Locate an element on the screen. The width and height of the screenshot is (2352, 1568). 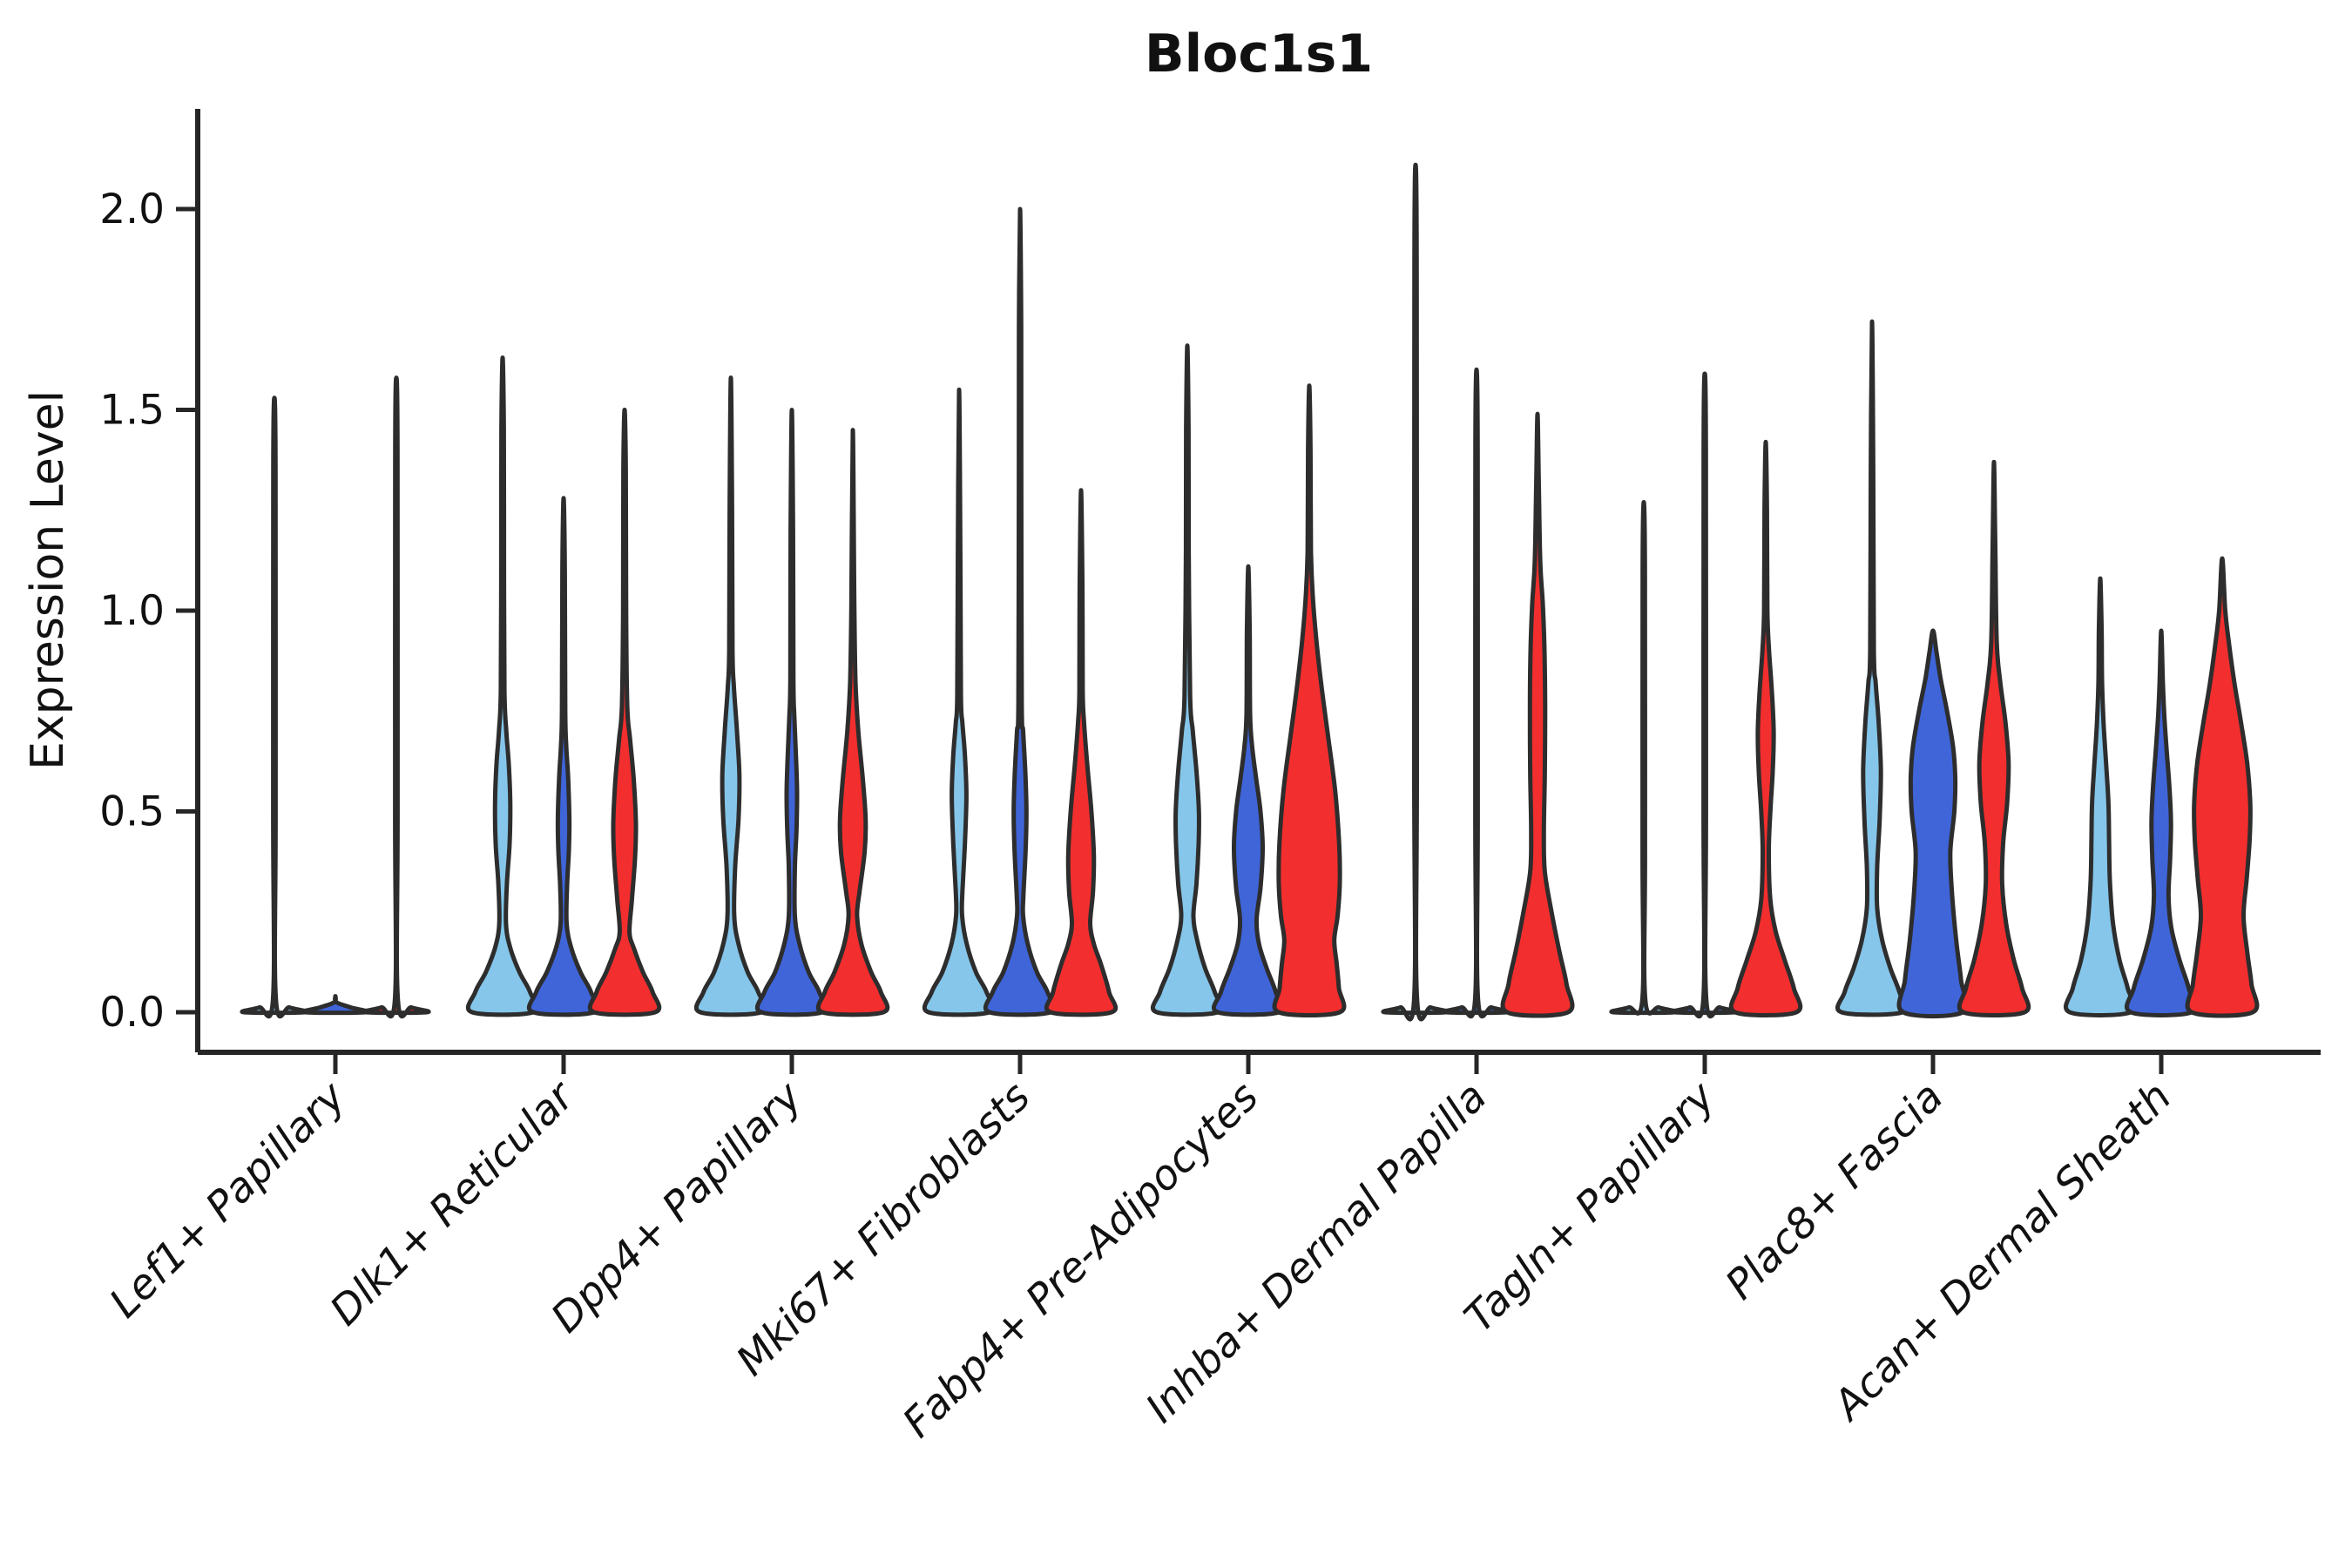
x-tick-label: Lef1+ Papillary is located at coordinates (228, 1200).